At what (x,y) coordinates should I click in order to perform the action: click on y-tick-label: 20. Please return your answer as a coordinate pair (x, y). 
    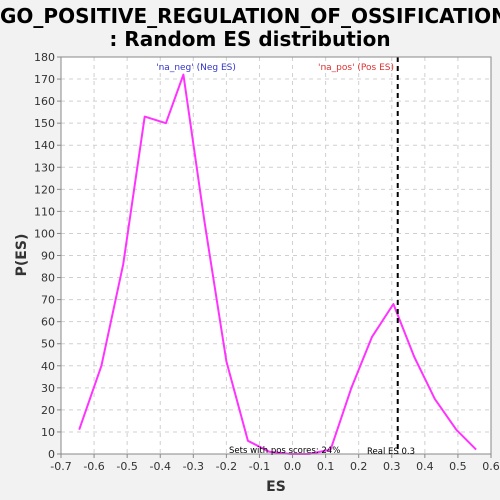
    Looking at the image, I should click on (48, 410).